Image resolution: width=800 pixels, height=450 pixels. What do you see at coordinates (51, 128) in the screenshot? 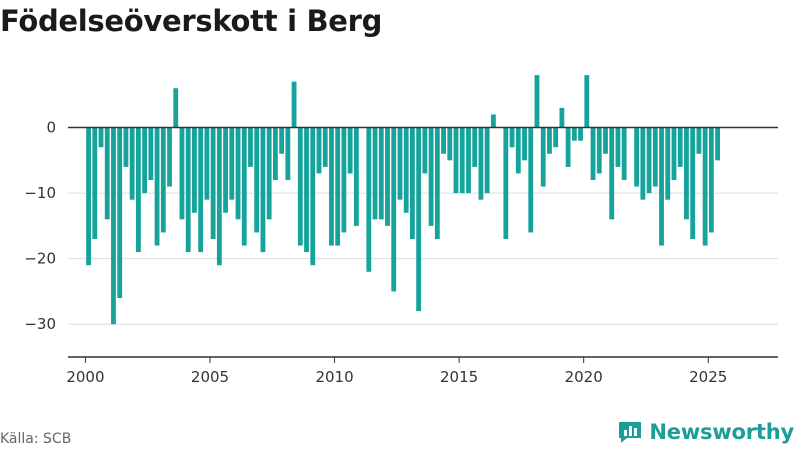
I see `y-tick-label: 0` at bounding box center [51, 128].